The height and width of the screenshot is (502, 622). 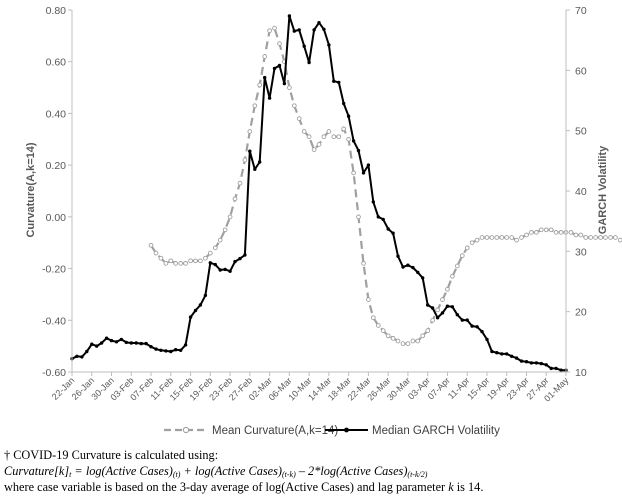 I want to click on right-tick-label: 40, so click(x=581, y=192).